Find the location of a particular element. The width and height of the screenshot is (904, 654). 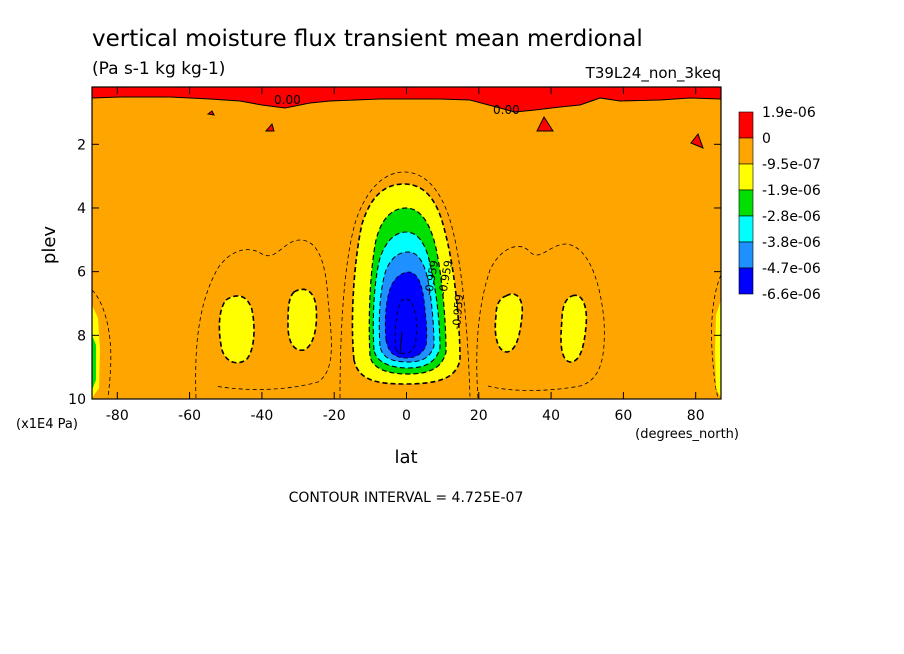

colorbar-label: -2.8e-06 is located at coordinates (791, 217).